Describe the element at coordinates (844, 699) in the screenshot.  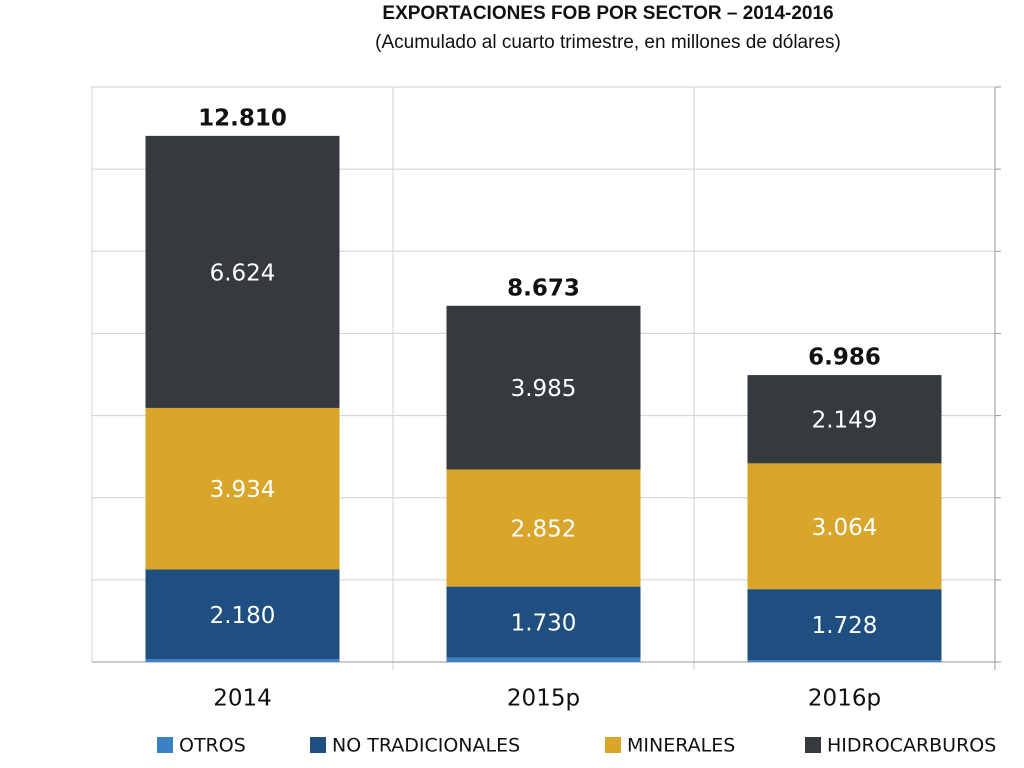
I see `x-tick-label: 2016p` at that location.